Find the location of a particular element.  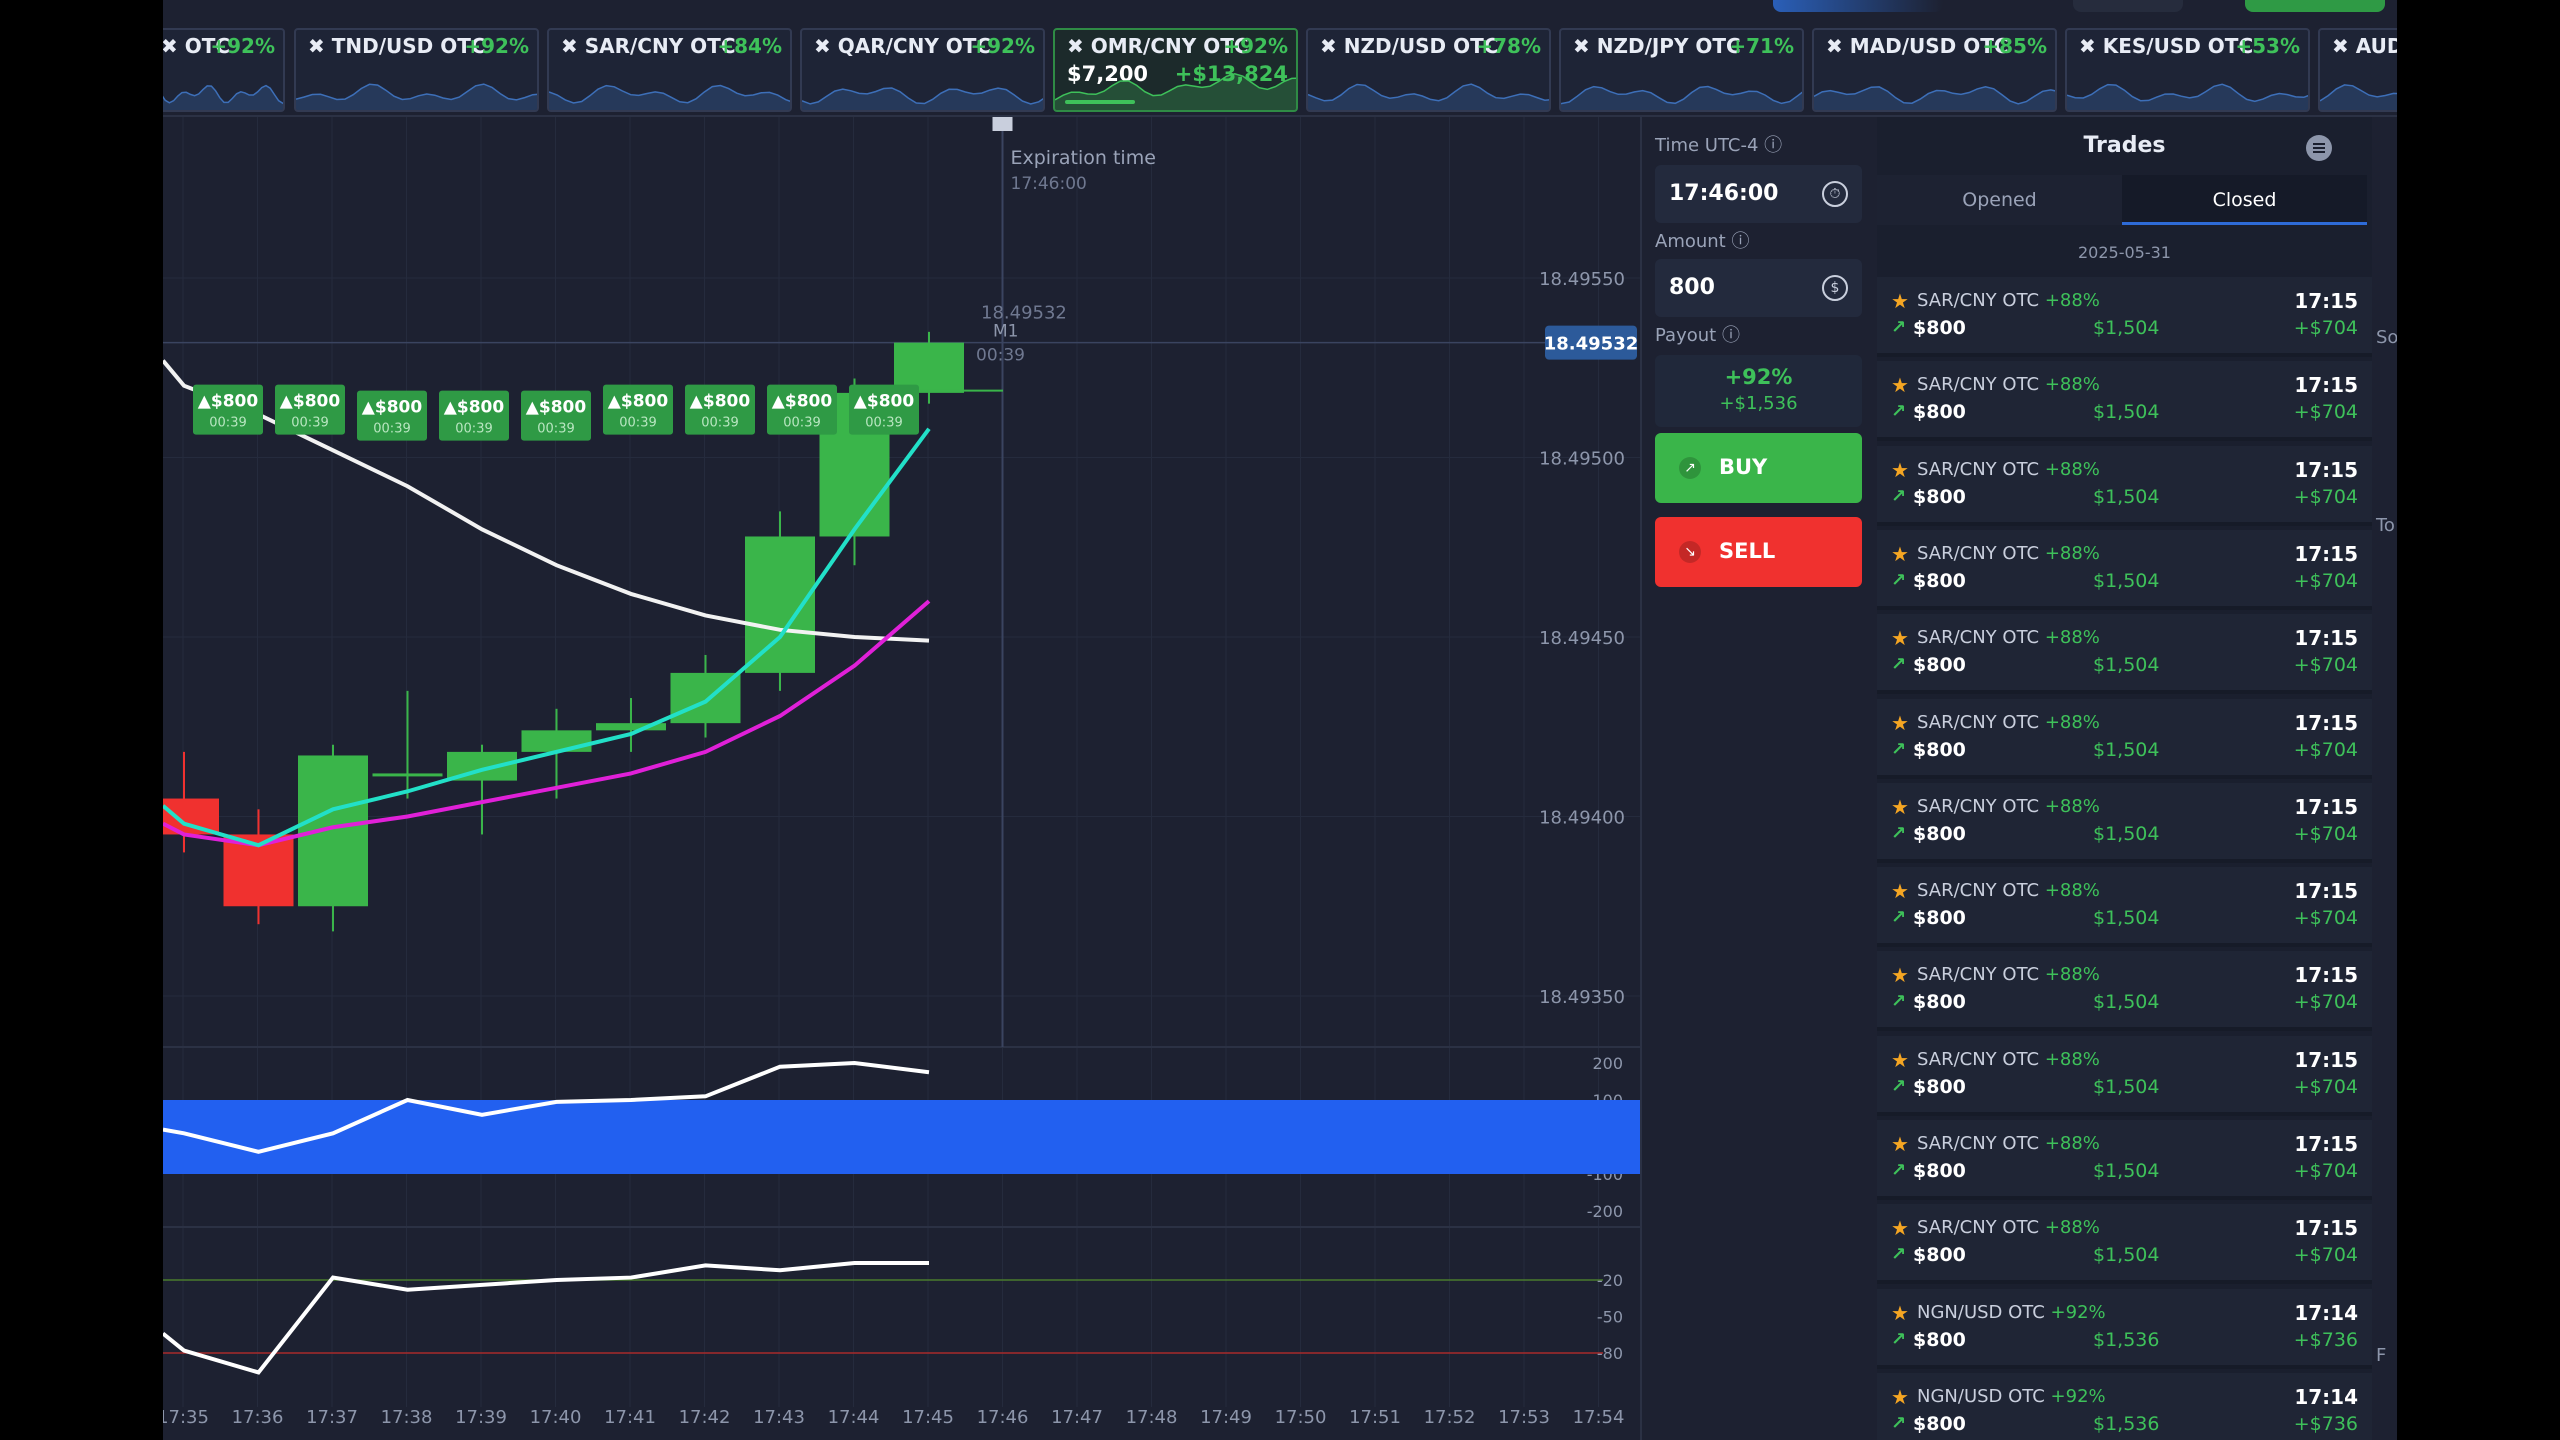

payout-box: +92% +$1,536 is located at coordinates (1758, 391).